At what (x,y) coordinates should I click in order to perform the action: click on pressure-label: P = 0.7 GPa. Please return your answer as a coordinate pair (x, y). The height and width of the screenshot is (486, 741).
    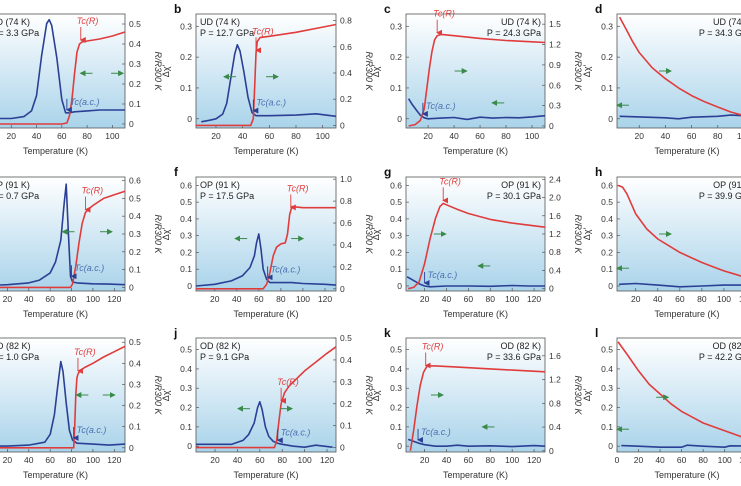
    Looking at the image, I should click on (19, 196).